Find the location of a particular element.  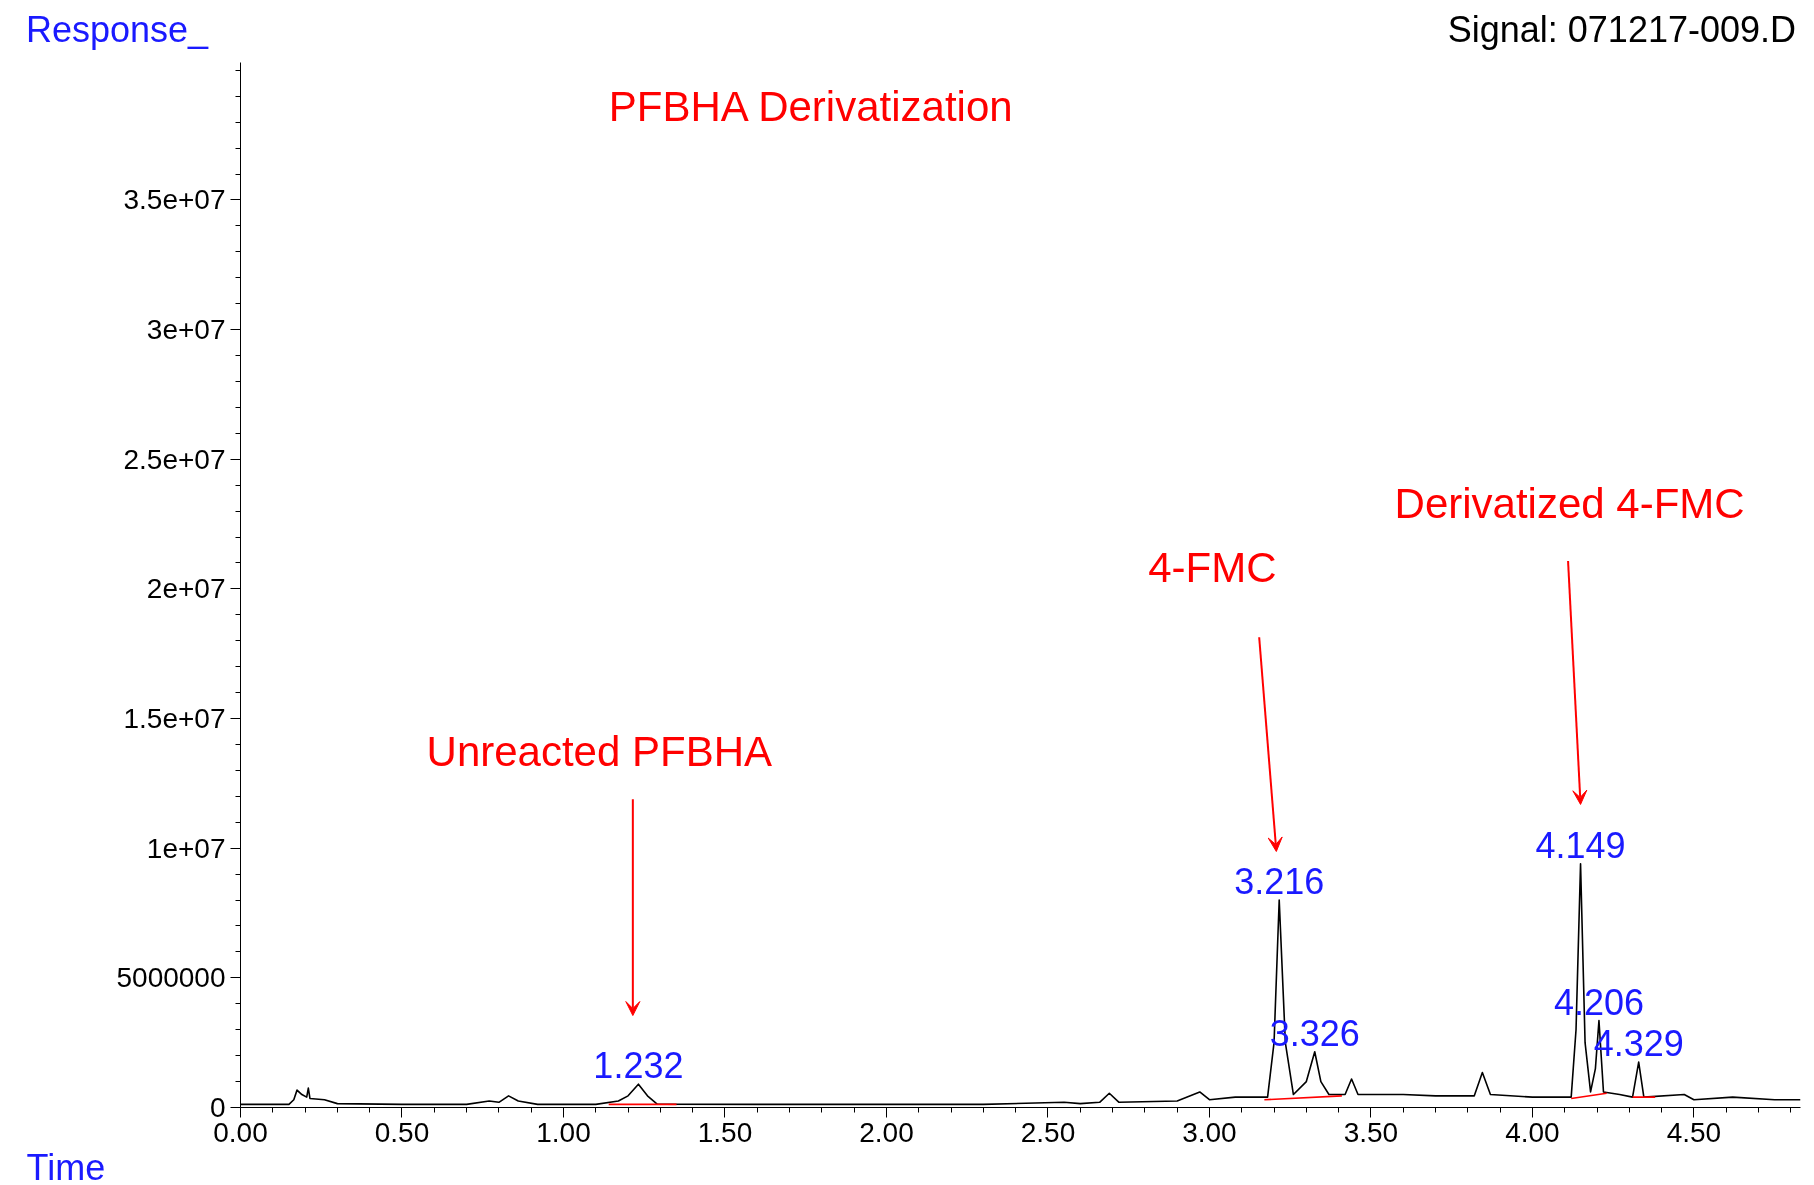

x-tick-label: 4.00 is located at coordinates (1532, 1132).